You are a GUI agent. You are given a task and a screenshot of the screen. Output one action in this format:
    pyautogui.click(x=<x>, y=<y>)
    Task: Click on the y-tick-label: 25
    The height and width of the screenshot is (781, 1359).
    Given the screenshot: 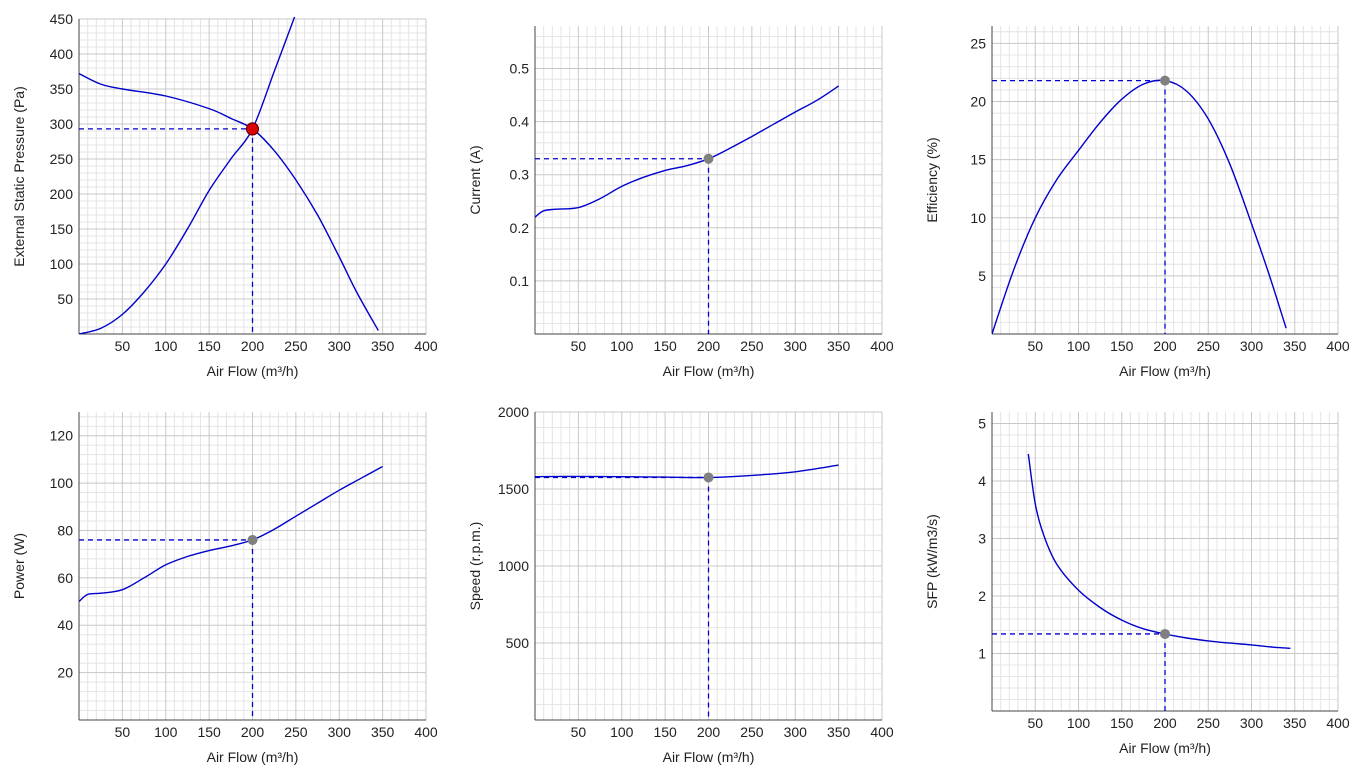 What is the action you would take?
    pyautogui.click(x=978, y=43)
    